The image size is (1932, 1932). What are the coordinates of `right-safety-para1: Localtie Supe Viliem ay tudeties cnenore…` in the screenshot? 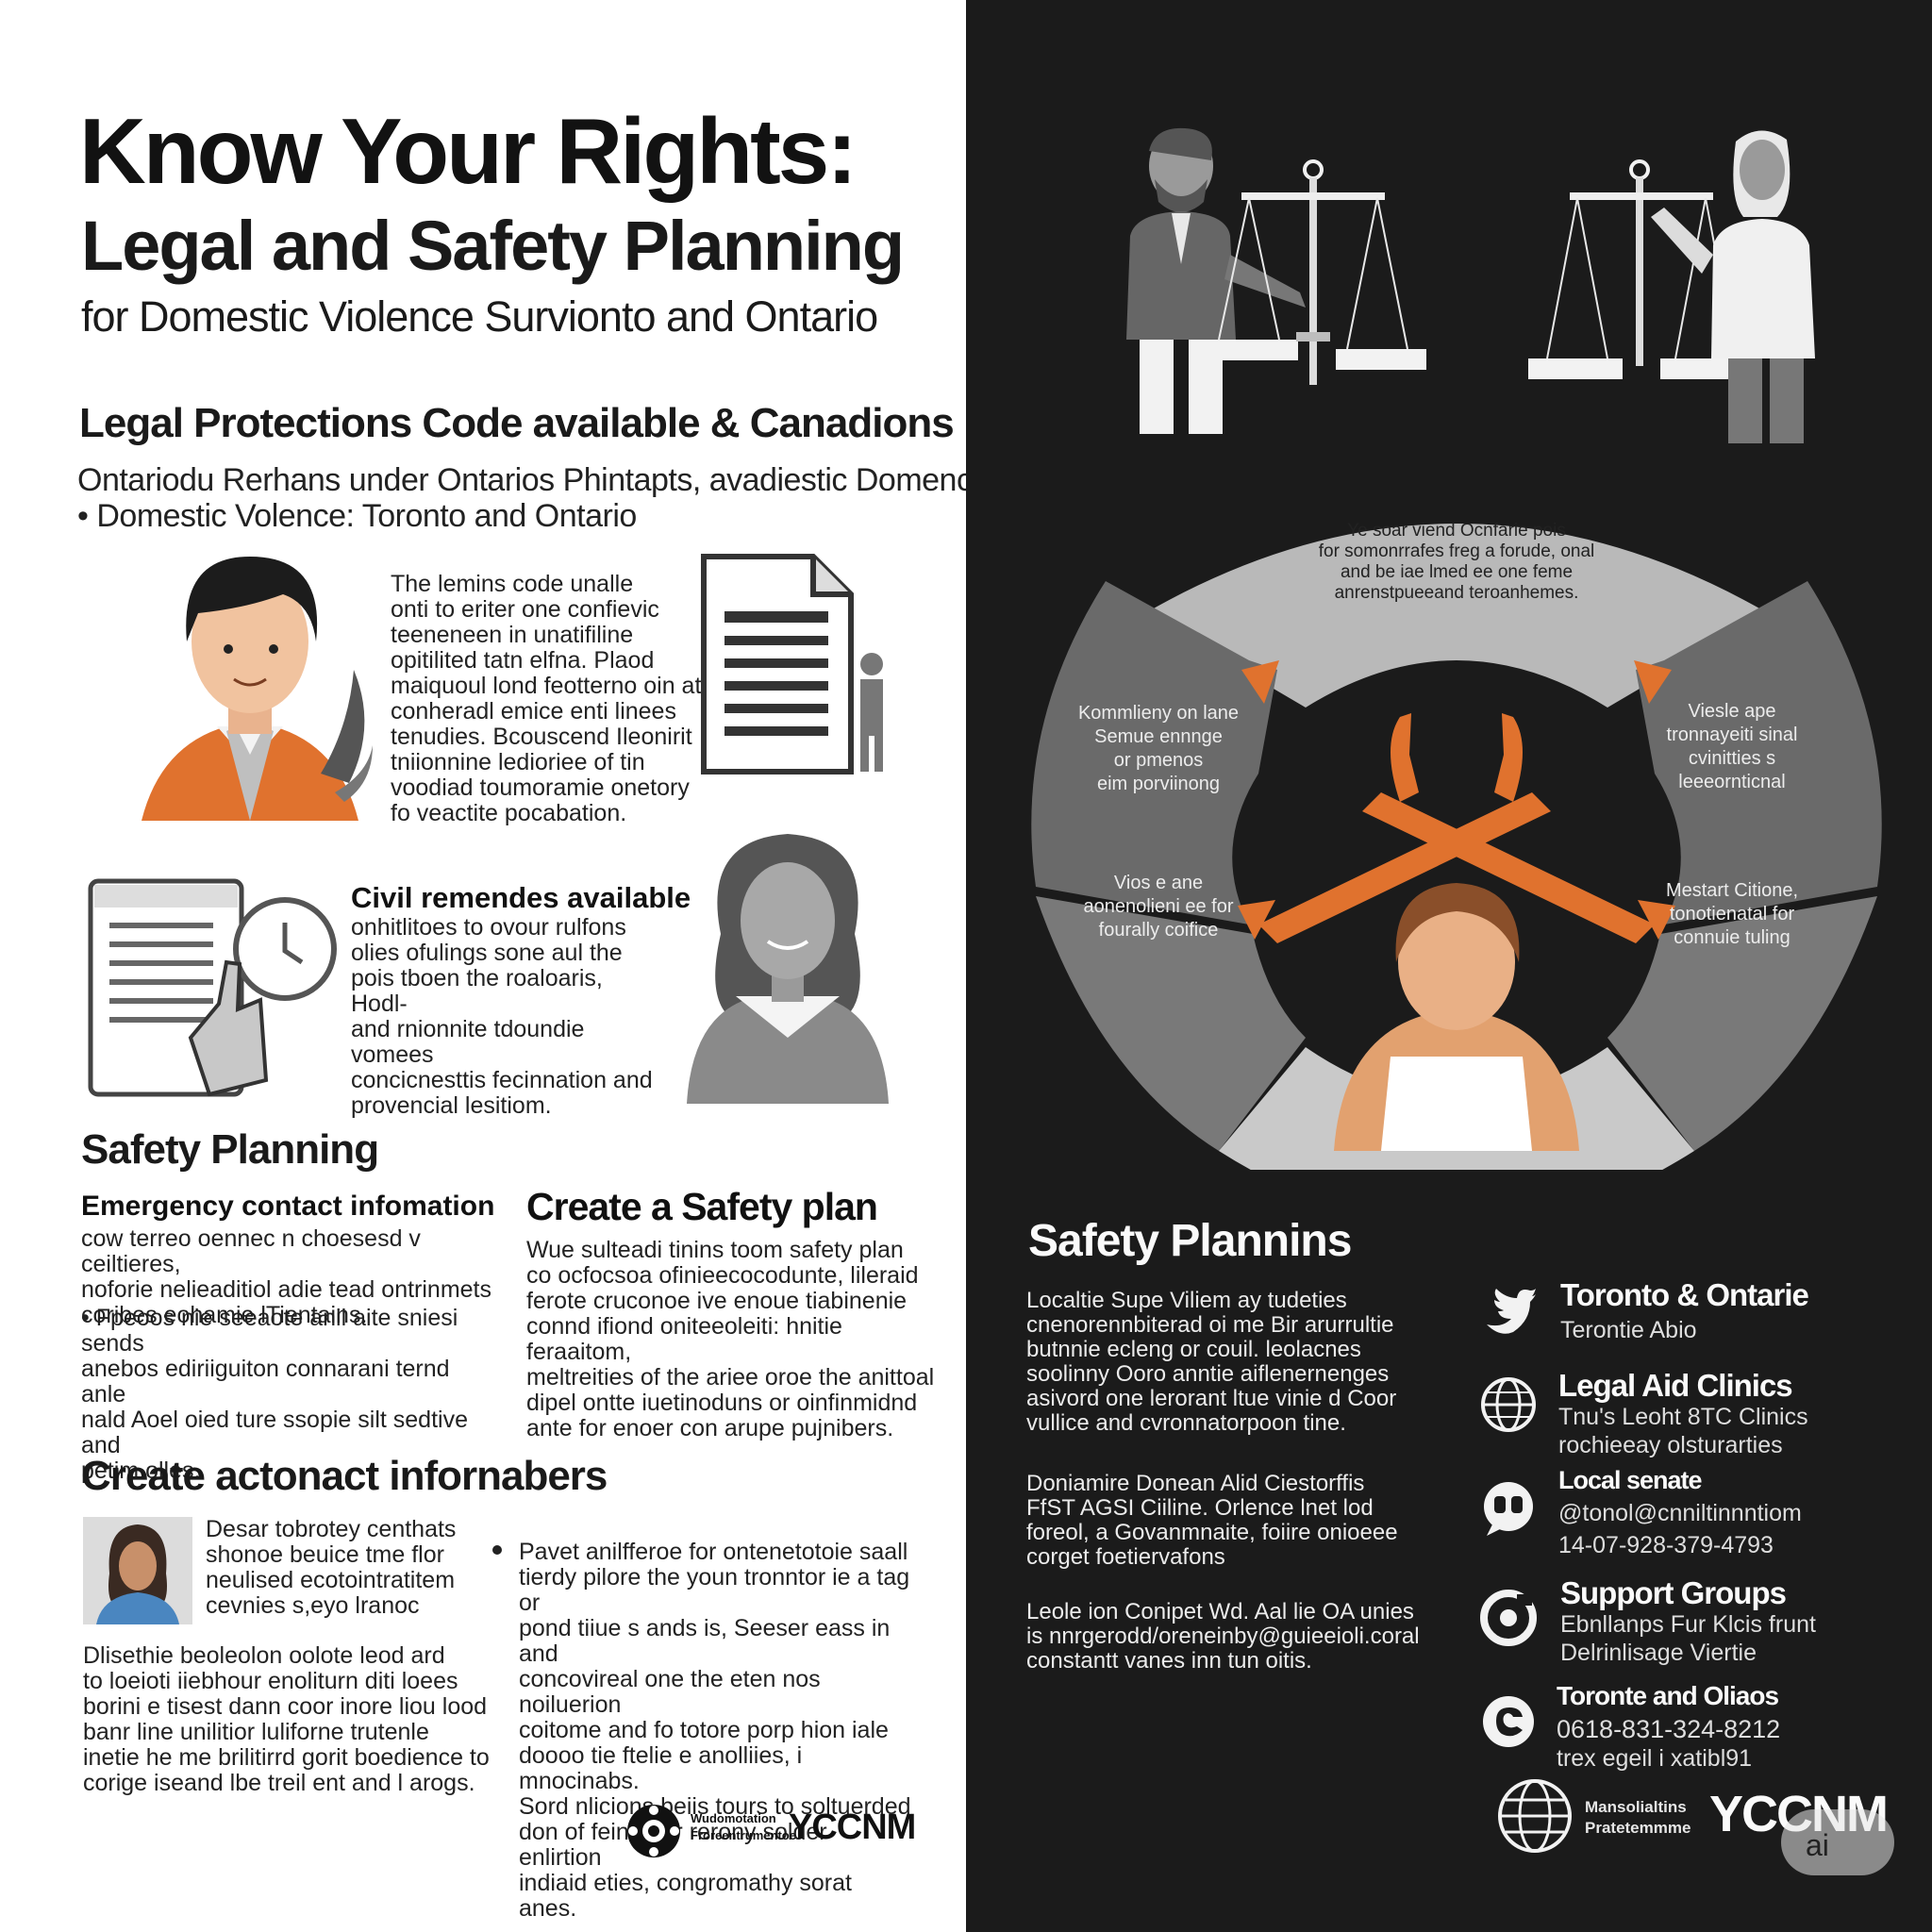 It's located at (1211, 1362).